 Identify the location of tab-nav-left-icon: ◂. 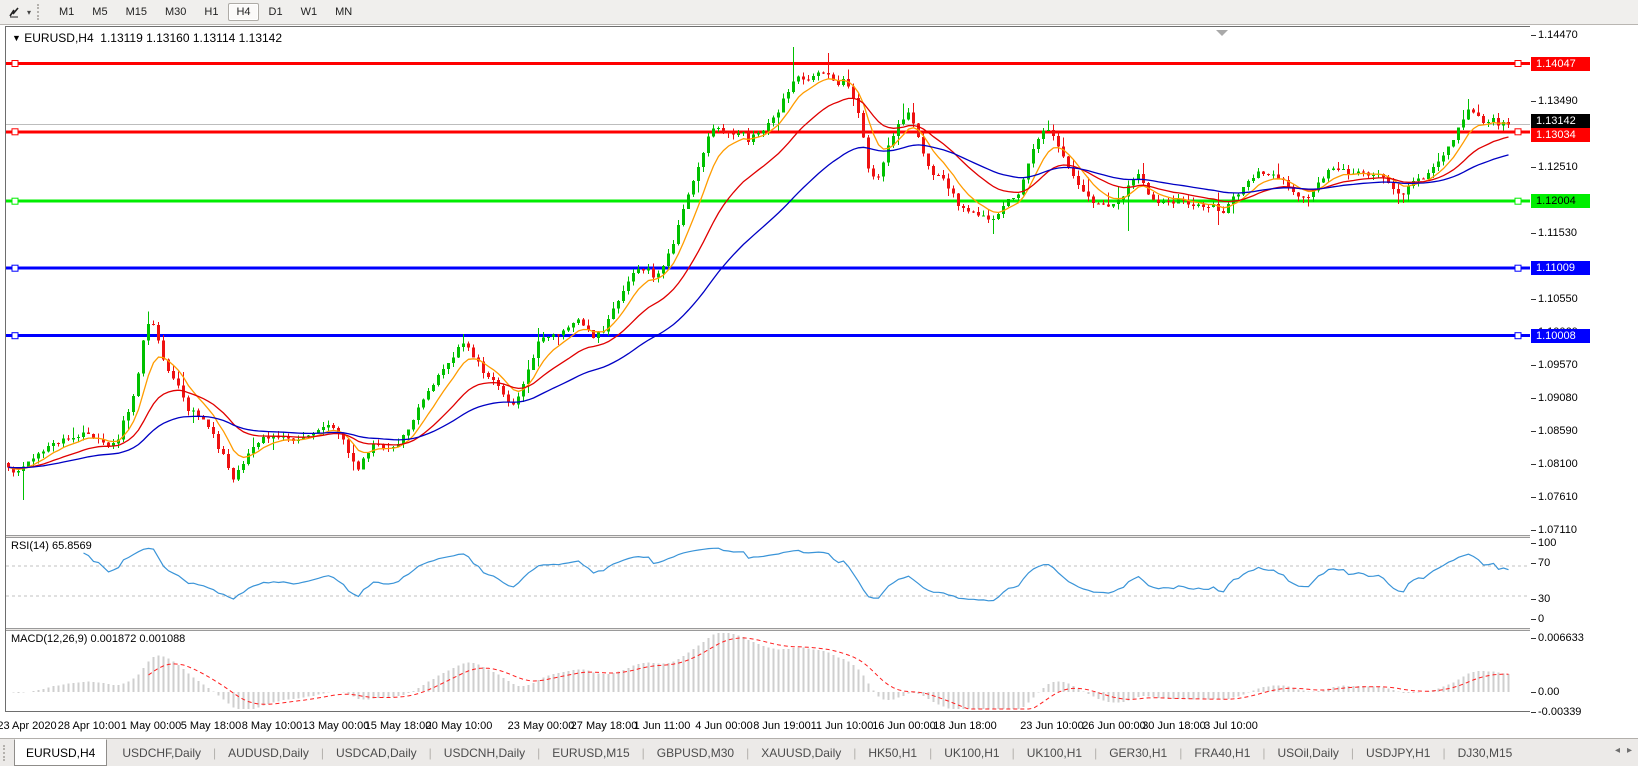
(1617, 750).